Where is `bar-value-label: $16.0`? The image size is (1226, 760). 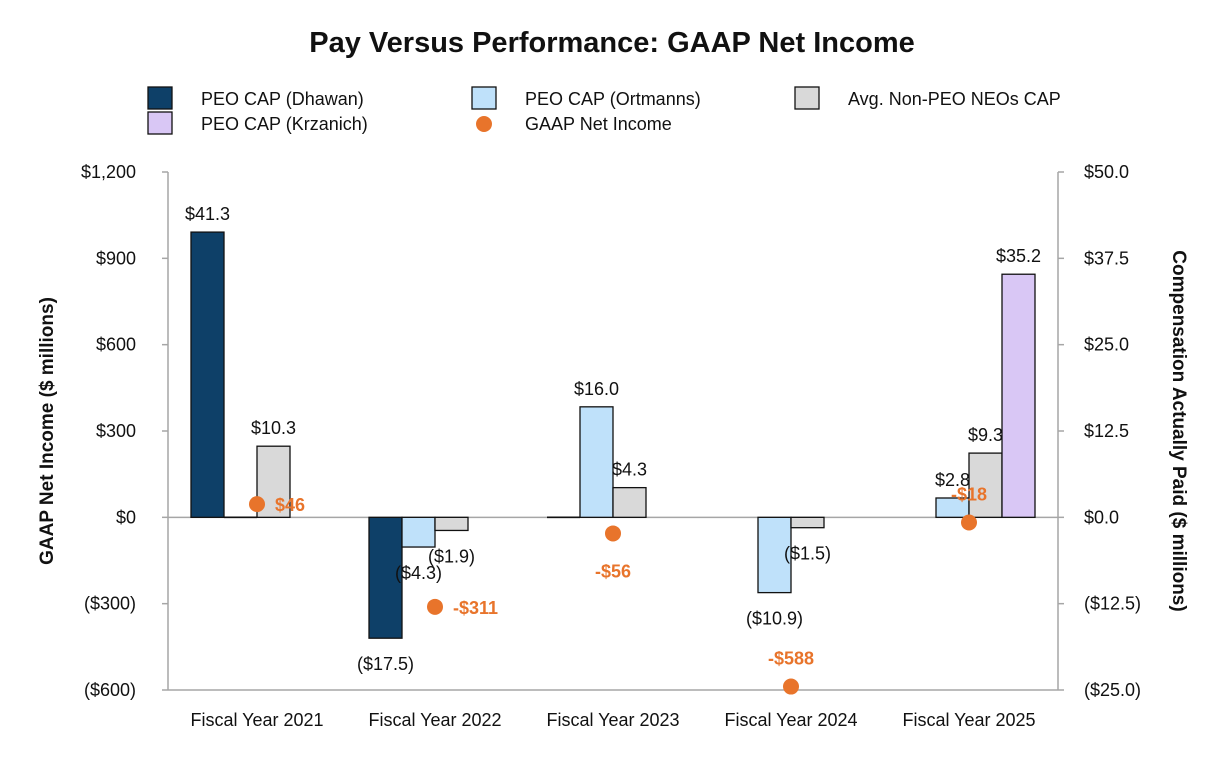 bar-value-label: $16.0 is located at coordinates (596, 389).